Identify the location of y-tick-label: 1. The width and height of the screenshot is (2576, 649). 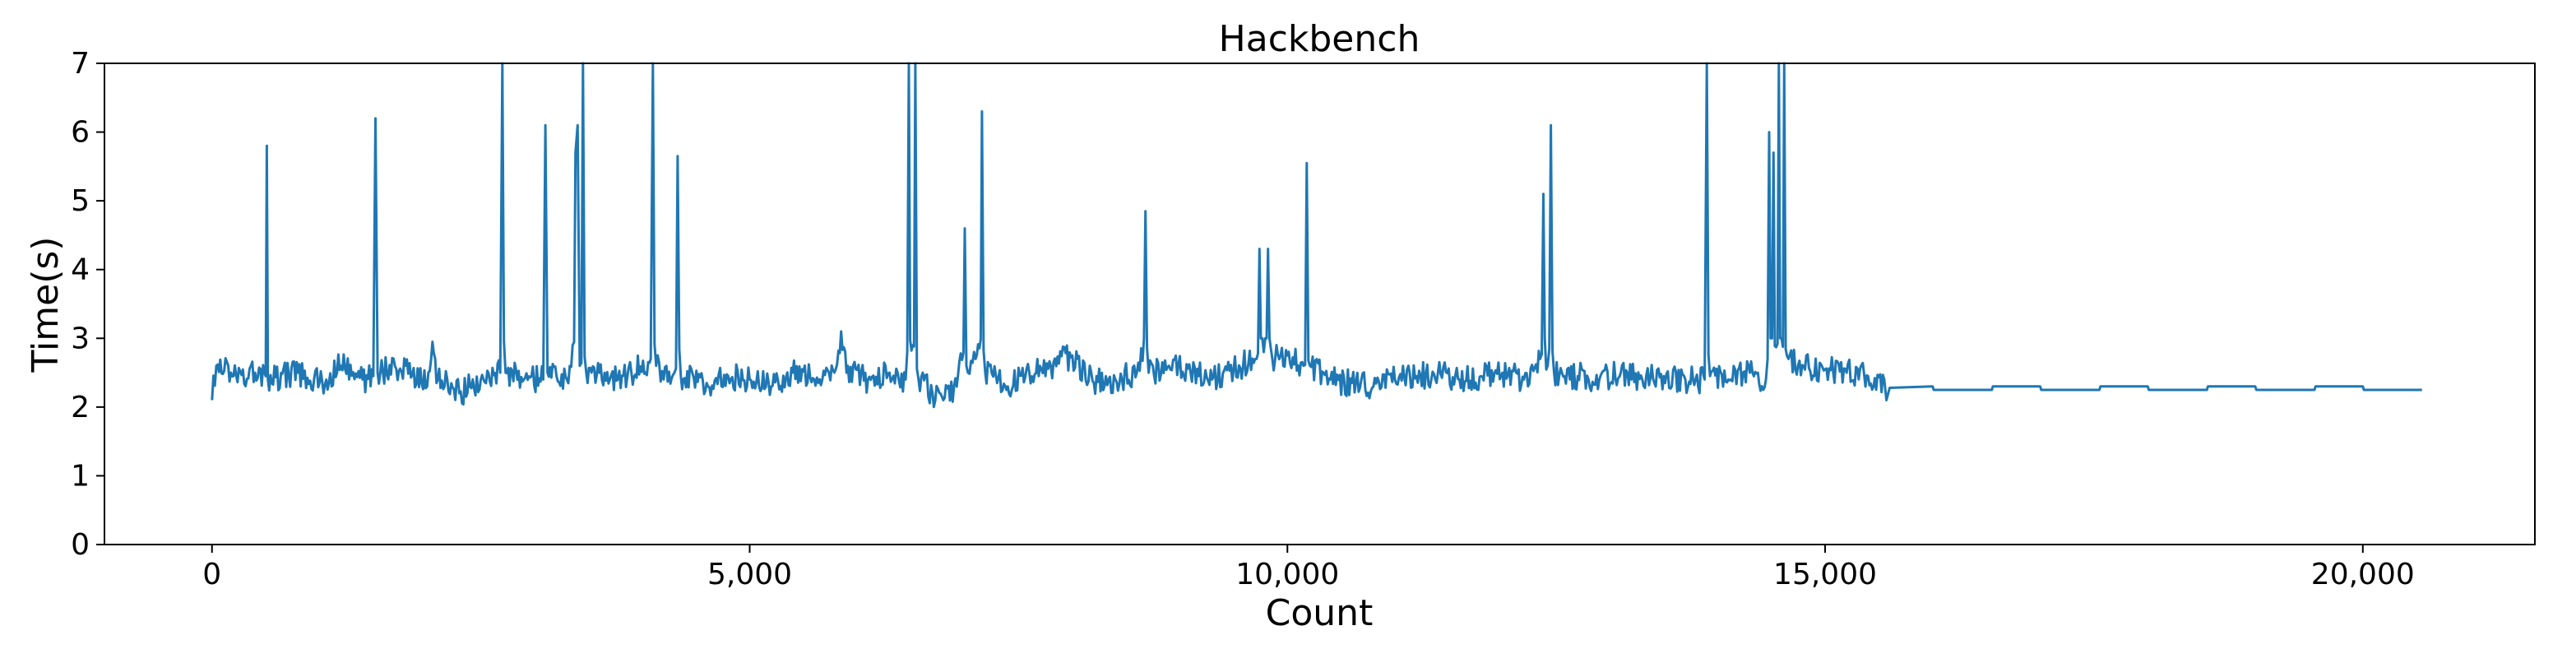
(81, 476).